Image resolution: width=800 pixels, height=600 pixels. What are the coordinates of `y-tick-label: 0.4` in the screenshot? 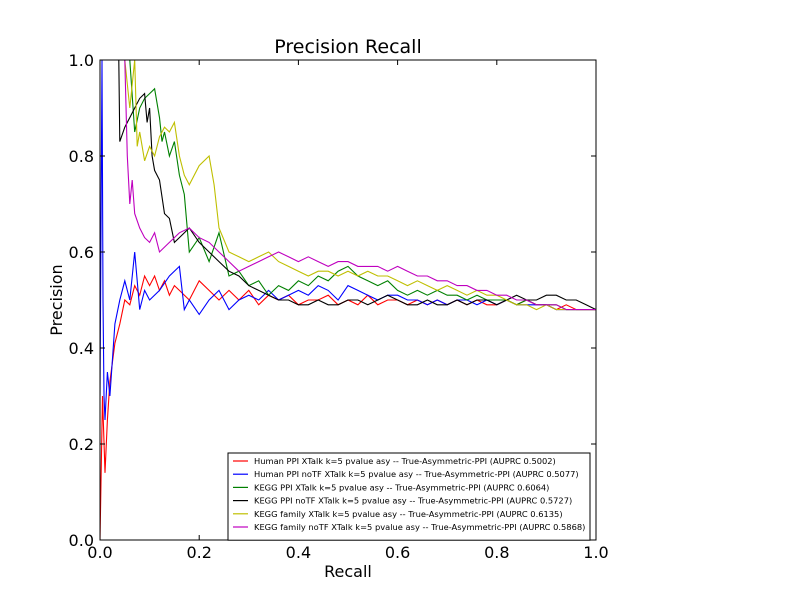 It's located at (81, 348).